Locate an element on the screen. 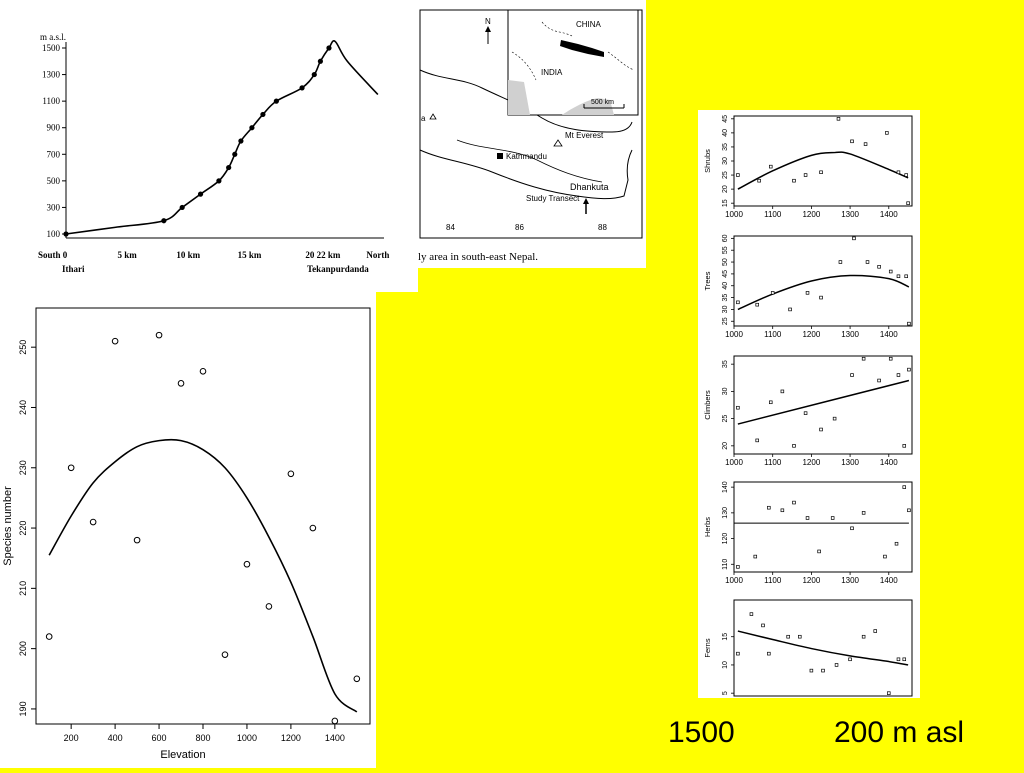 This screenshot has width=1024, height=773. shrubs-y-tick-label: 15 is located at coordinates (725, 203).